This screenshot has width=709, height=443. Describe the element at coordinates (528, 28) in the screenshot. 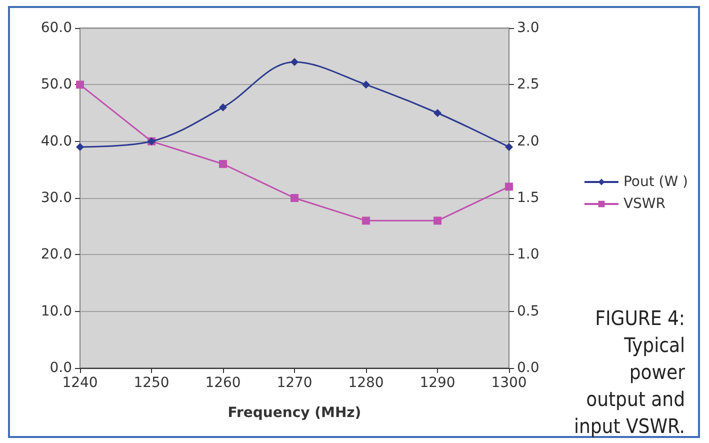

I see `y2-tick-label: 3.0` at that location.